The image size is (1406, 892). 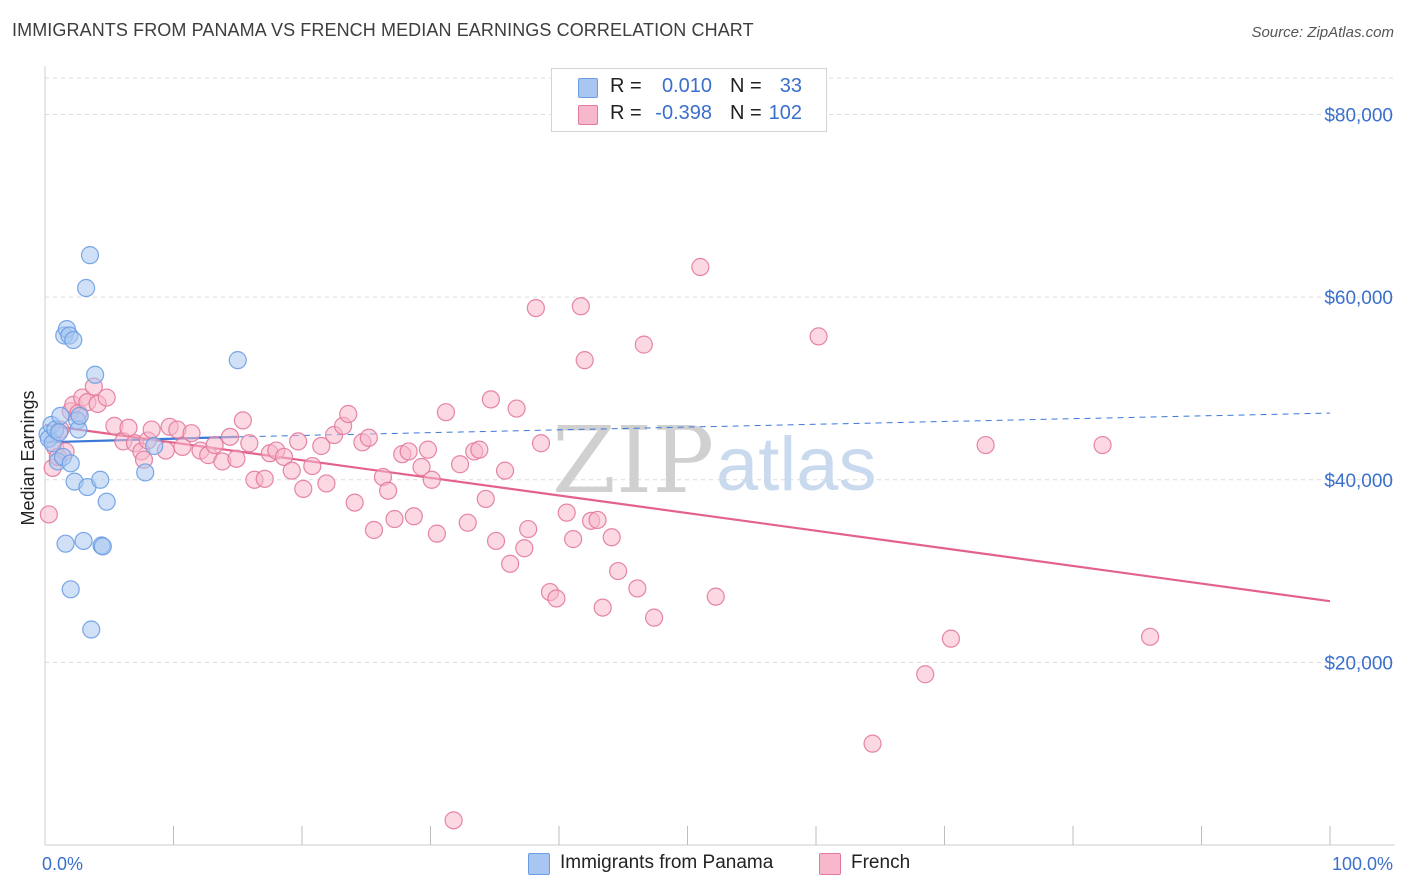 I want to click on x-tick-label-start: 0.0%, so click(x=62, y=864).